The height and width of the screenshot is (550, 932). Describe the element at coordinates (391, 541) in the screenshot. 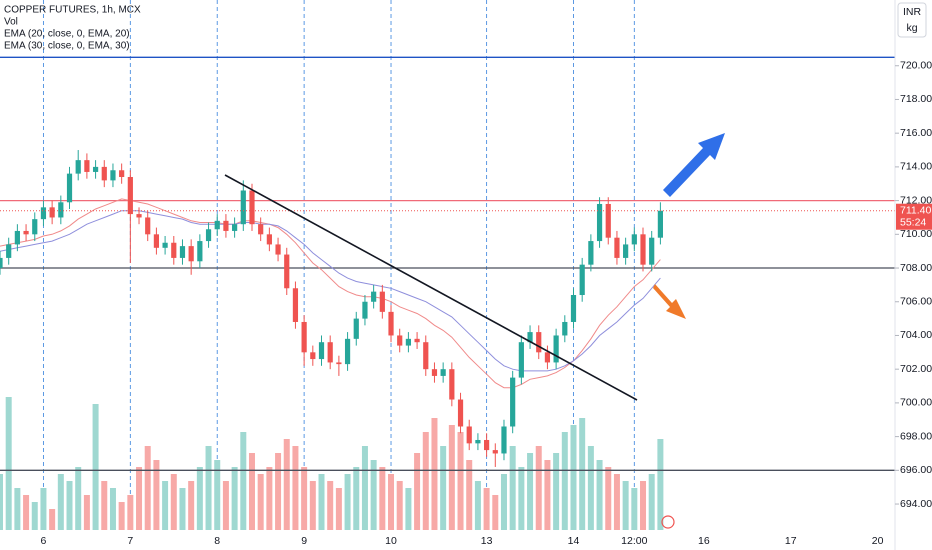

I see `x-tick-label: 10` at that location.